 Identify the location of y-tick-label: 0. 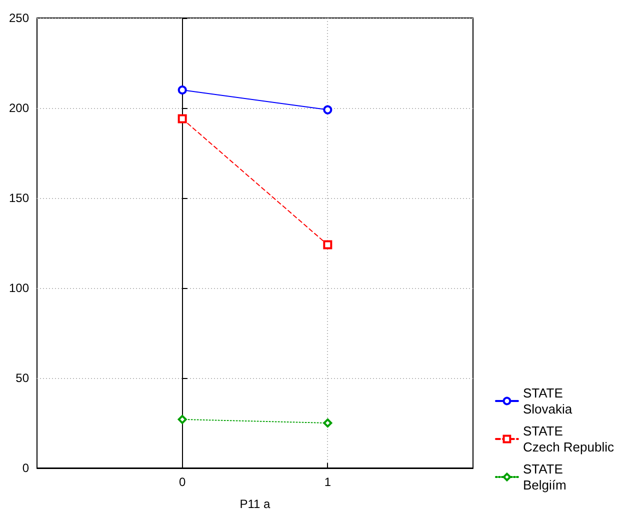
(26, 468).